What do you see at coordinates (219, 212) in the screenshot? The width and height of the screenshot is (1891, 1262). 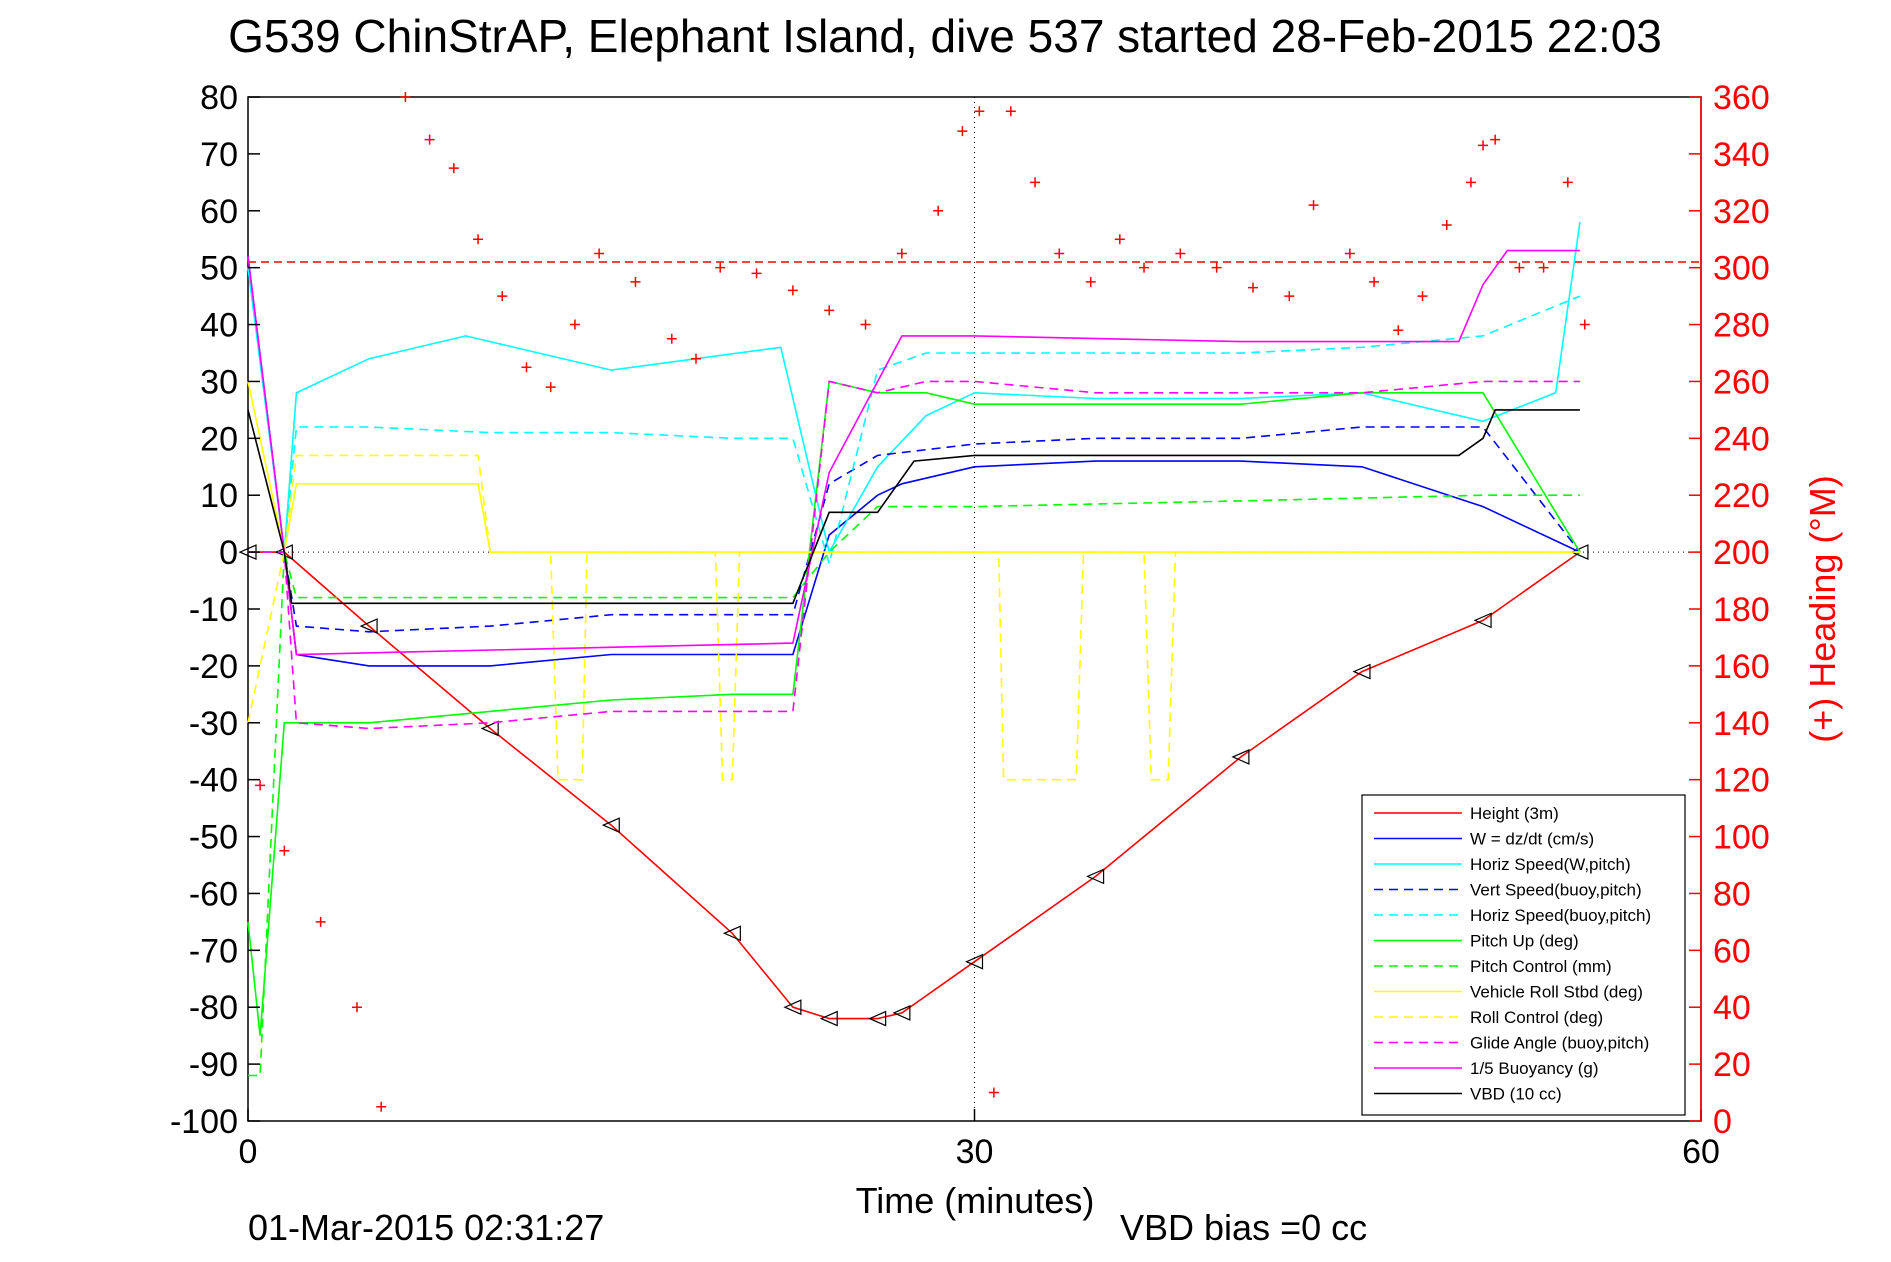 I see `y-tick-label: 60` at bounding box center [219, 212].